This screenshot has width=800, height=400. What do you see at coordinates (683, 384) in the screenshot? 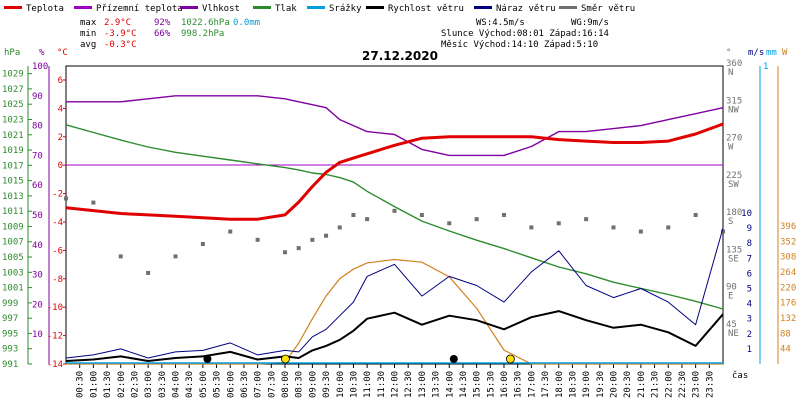
I see `x-tick-label: 22:30` at bounding box center [683, 384].